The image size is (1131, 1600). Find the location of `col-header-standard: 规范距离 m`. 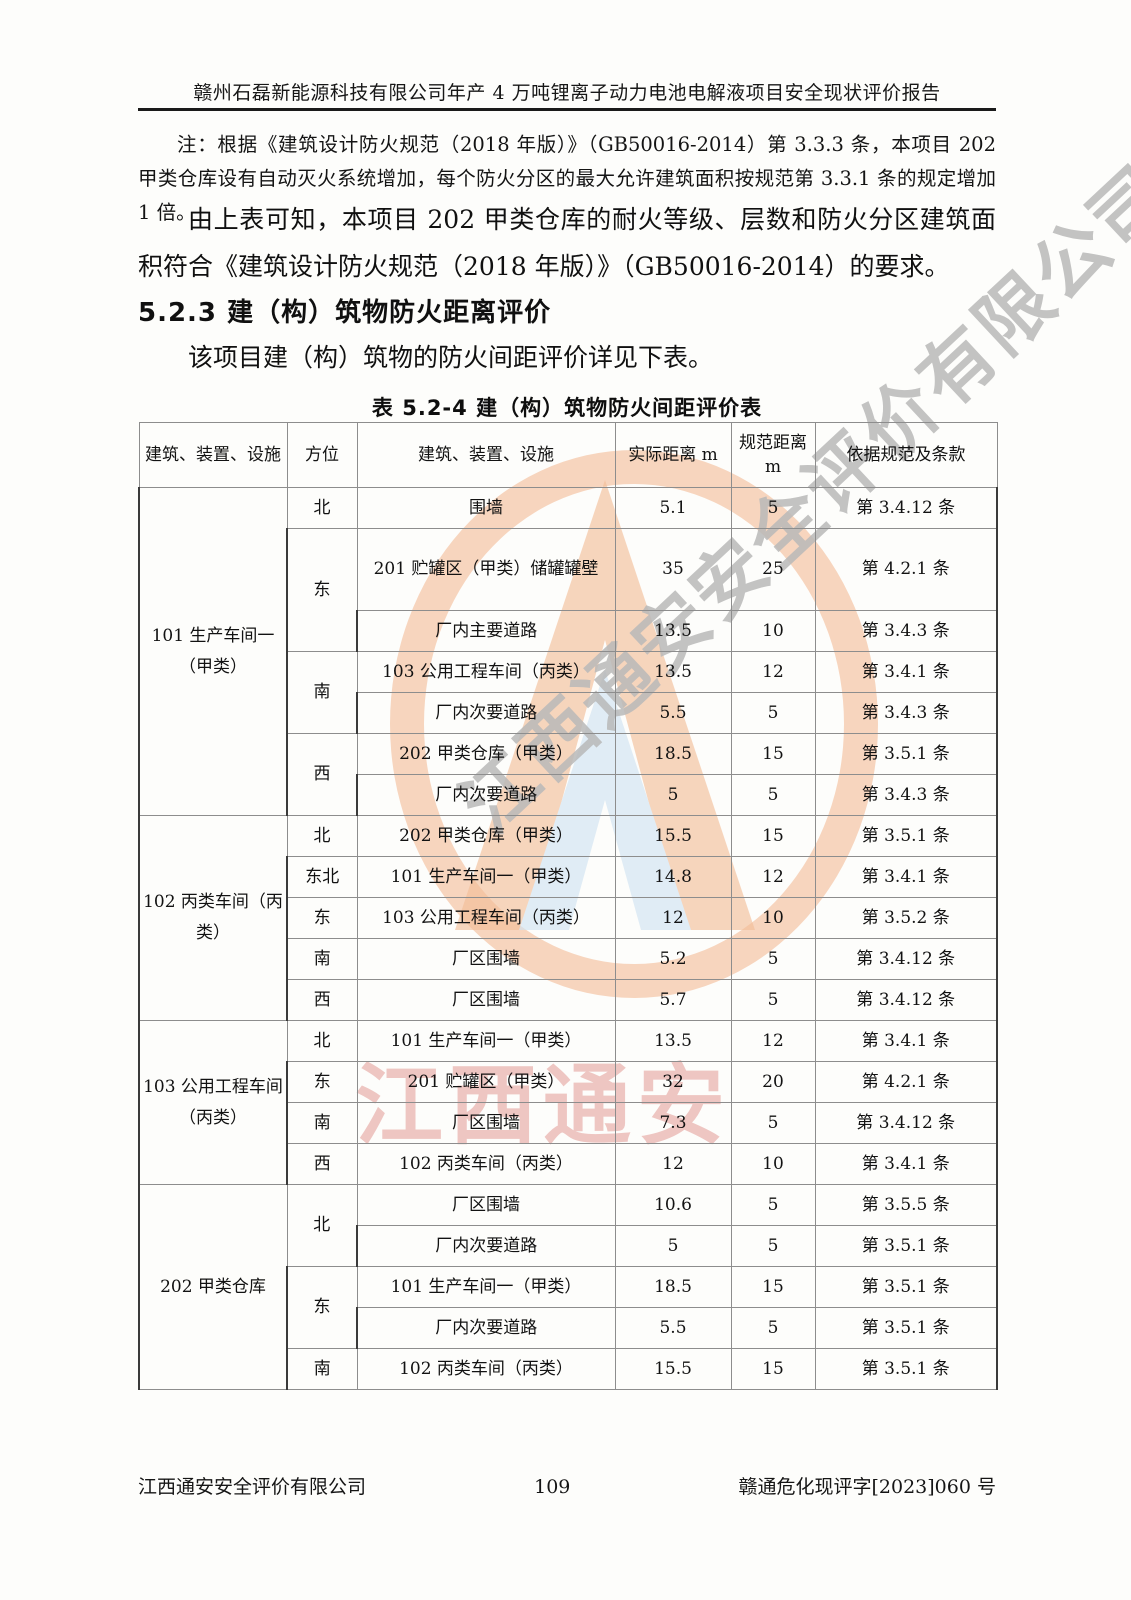

col-header-standard: 规范距离 m is located at coordinates (773, 455).